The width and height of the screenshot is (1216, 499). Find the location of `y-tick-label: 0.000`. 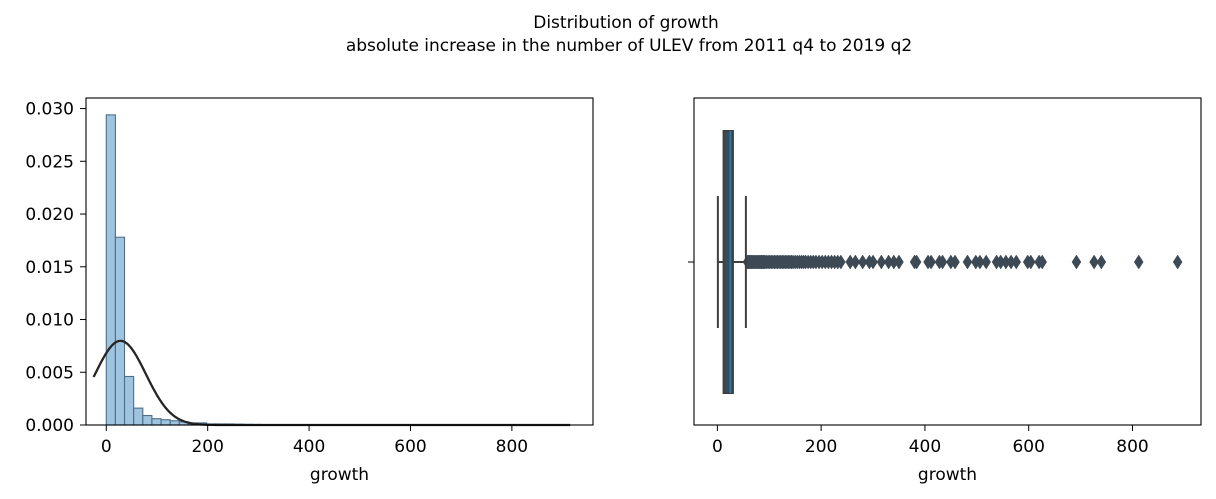

y-tick-label: 0.000 is located at coordinates (49, 426).